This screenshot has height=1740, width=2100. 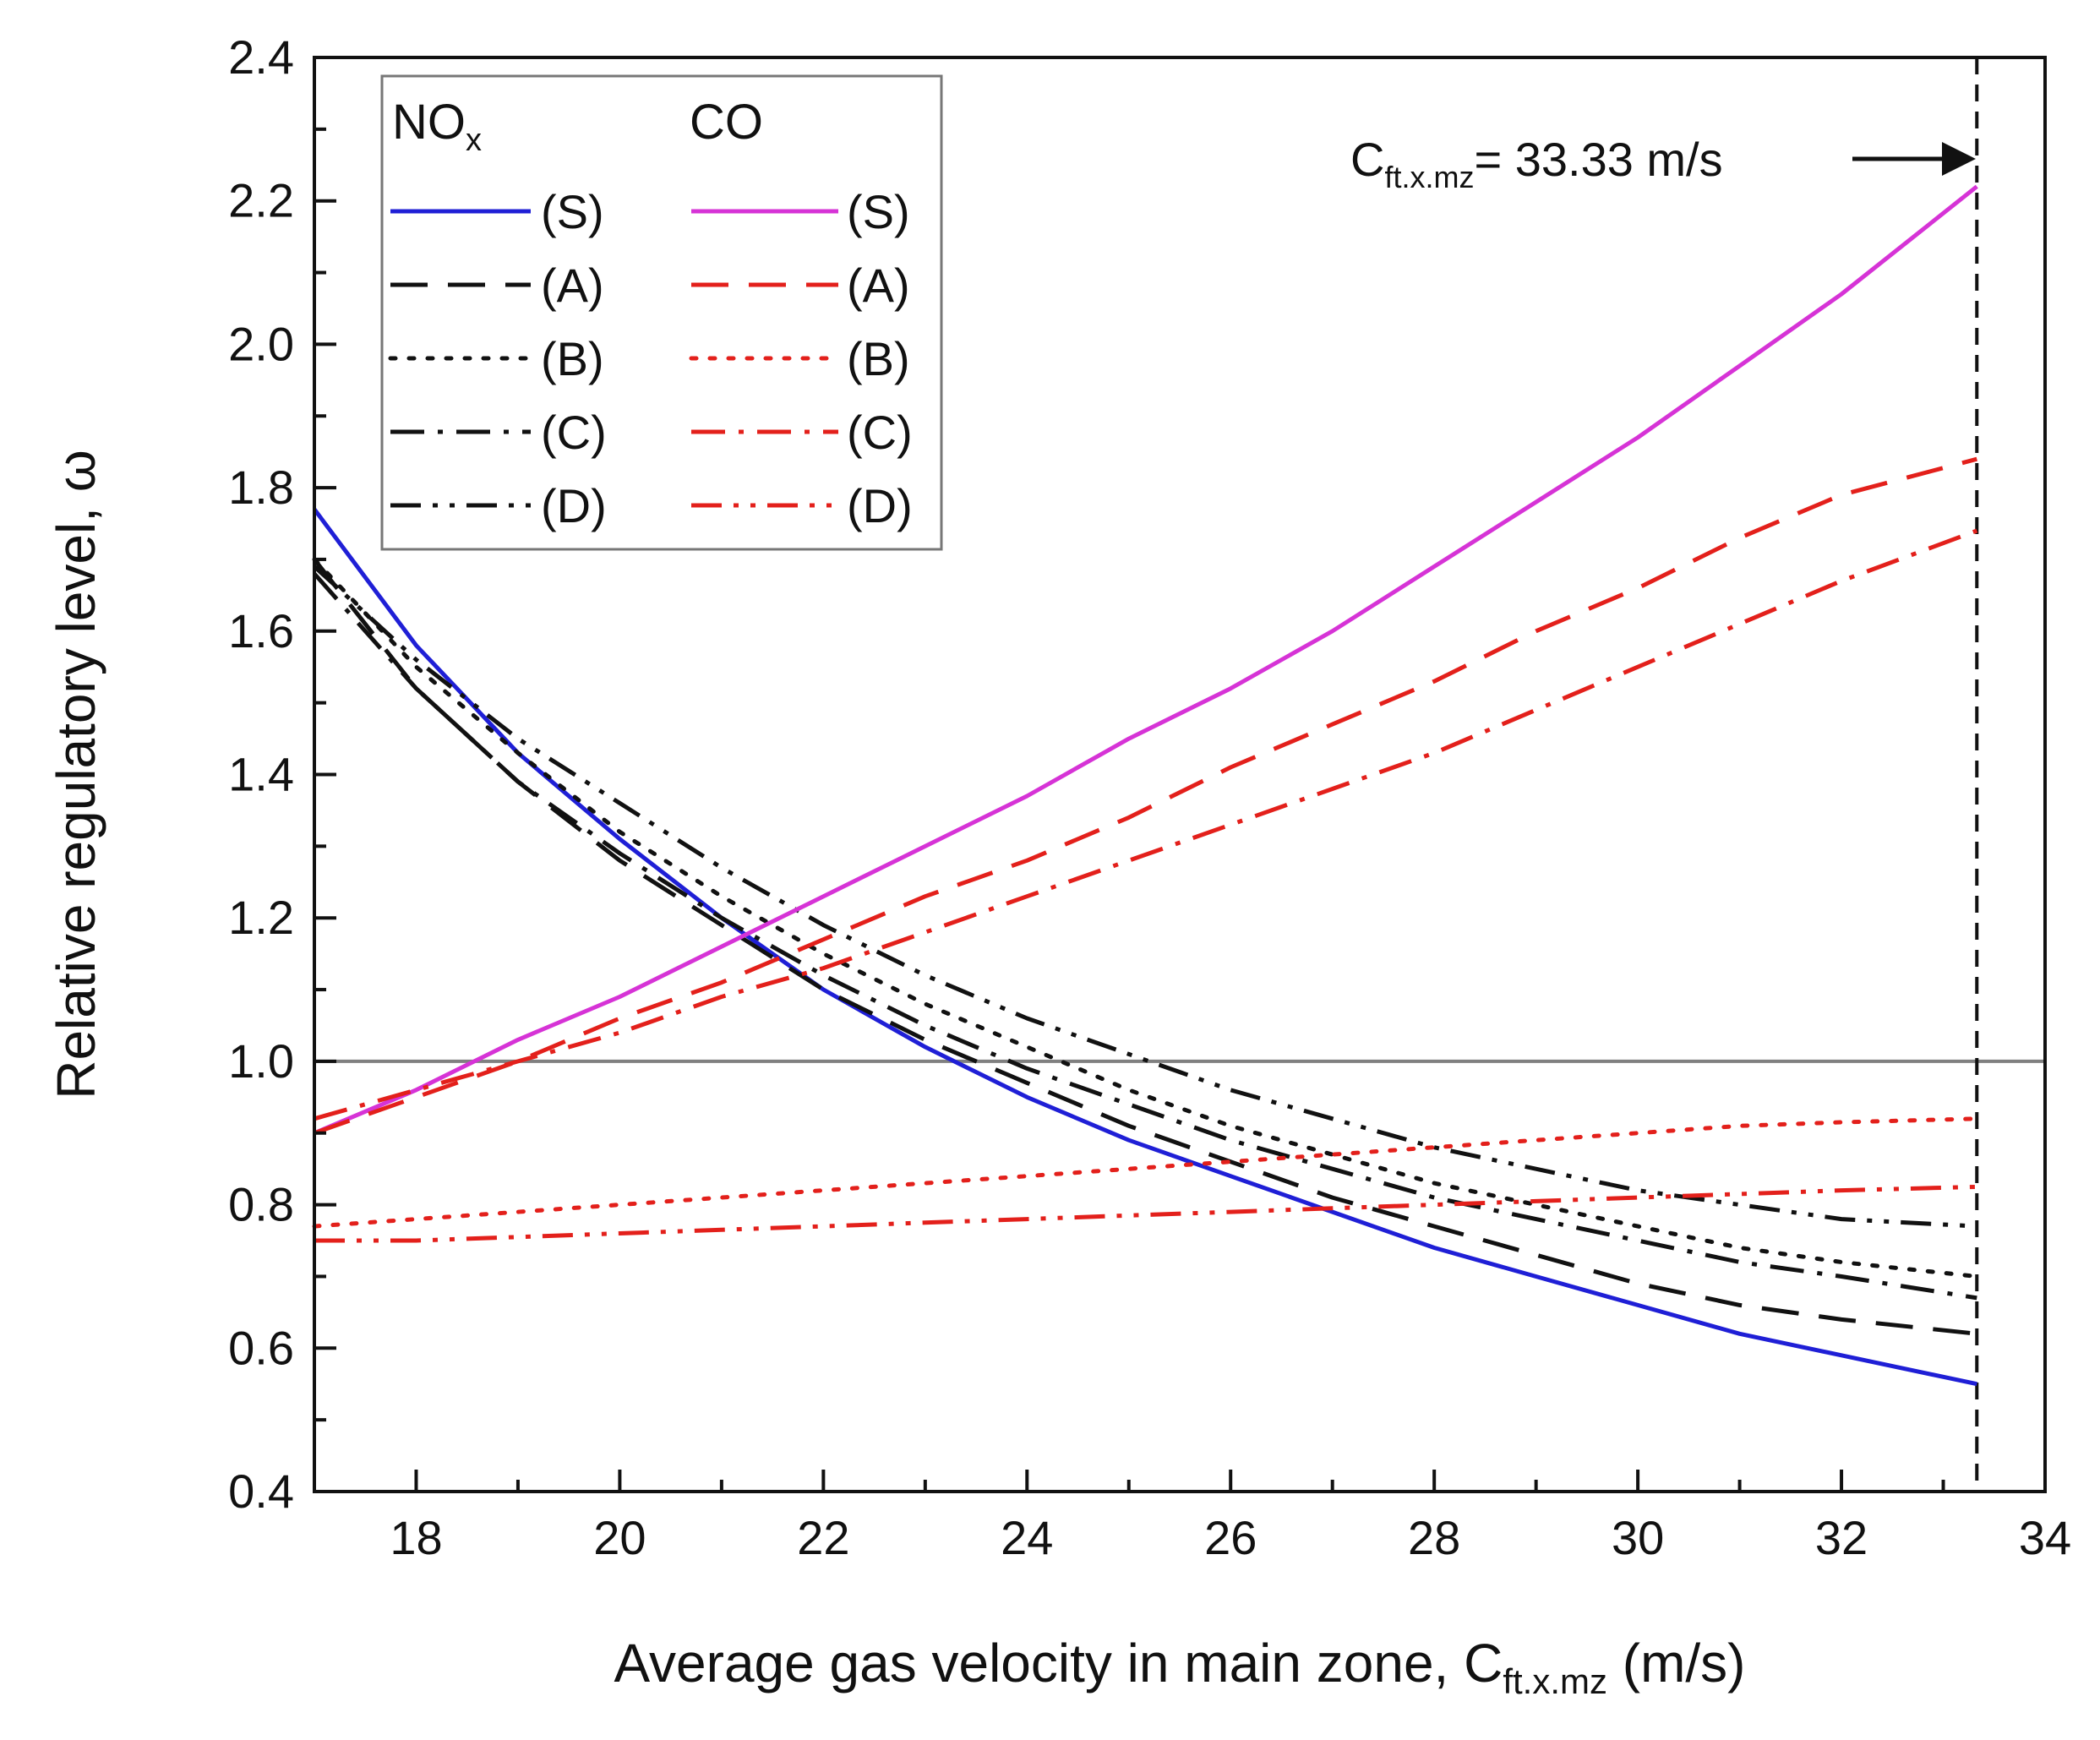 I want to click on y-tick-label: 2.4, so click(x=261, y=57).